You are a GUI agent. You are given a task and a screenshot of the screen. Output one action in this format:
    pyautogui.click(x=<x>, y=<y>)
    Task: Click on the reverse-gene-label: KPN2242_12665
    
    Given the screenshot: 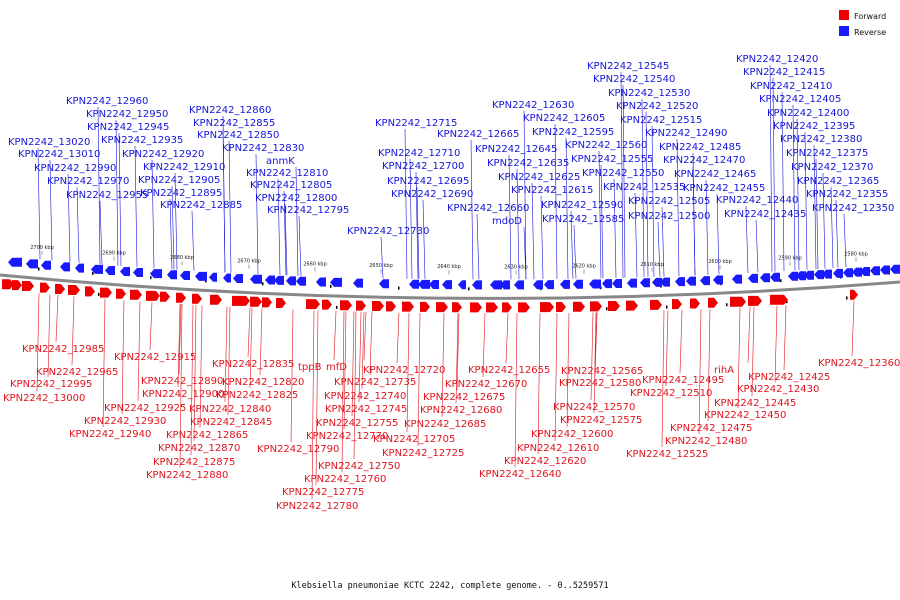 What is the action you would take?
    pyautogui.click(x=478, y=134)
    